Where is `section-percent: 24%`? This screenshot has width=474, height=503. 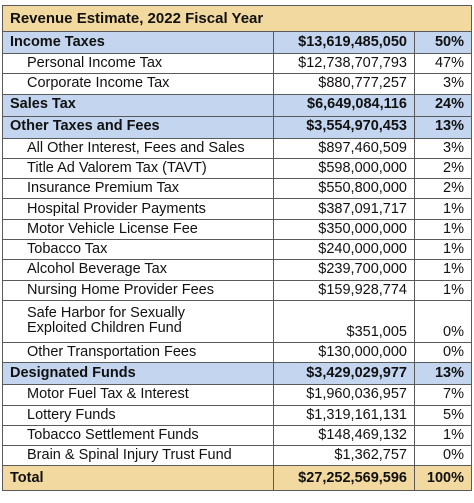 section-percent: 24% is located at coordinates (443, 105).